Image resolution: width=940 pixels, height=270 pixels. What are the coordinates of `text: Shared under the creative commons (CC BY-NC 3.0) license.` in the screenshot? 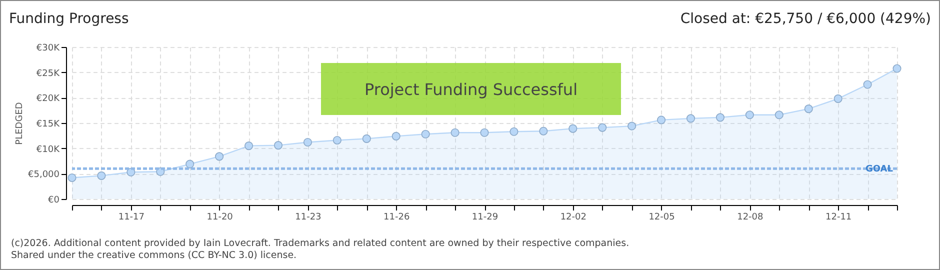 It's located at (154, 256).